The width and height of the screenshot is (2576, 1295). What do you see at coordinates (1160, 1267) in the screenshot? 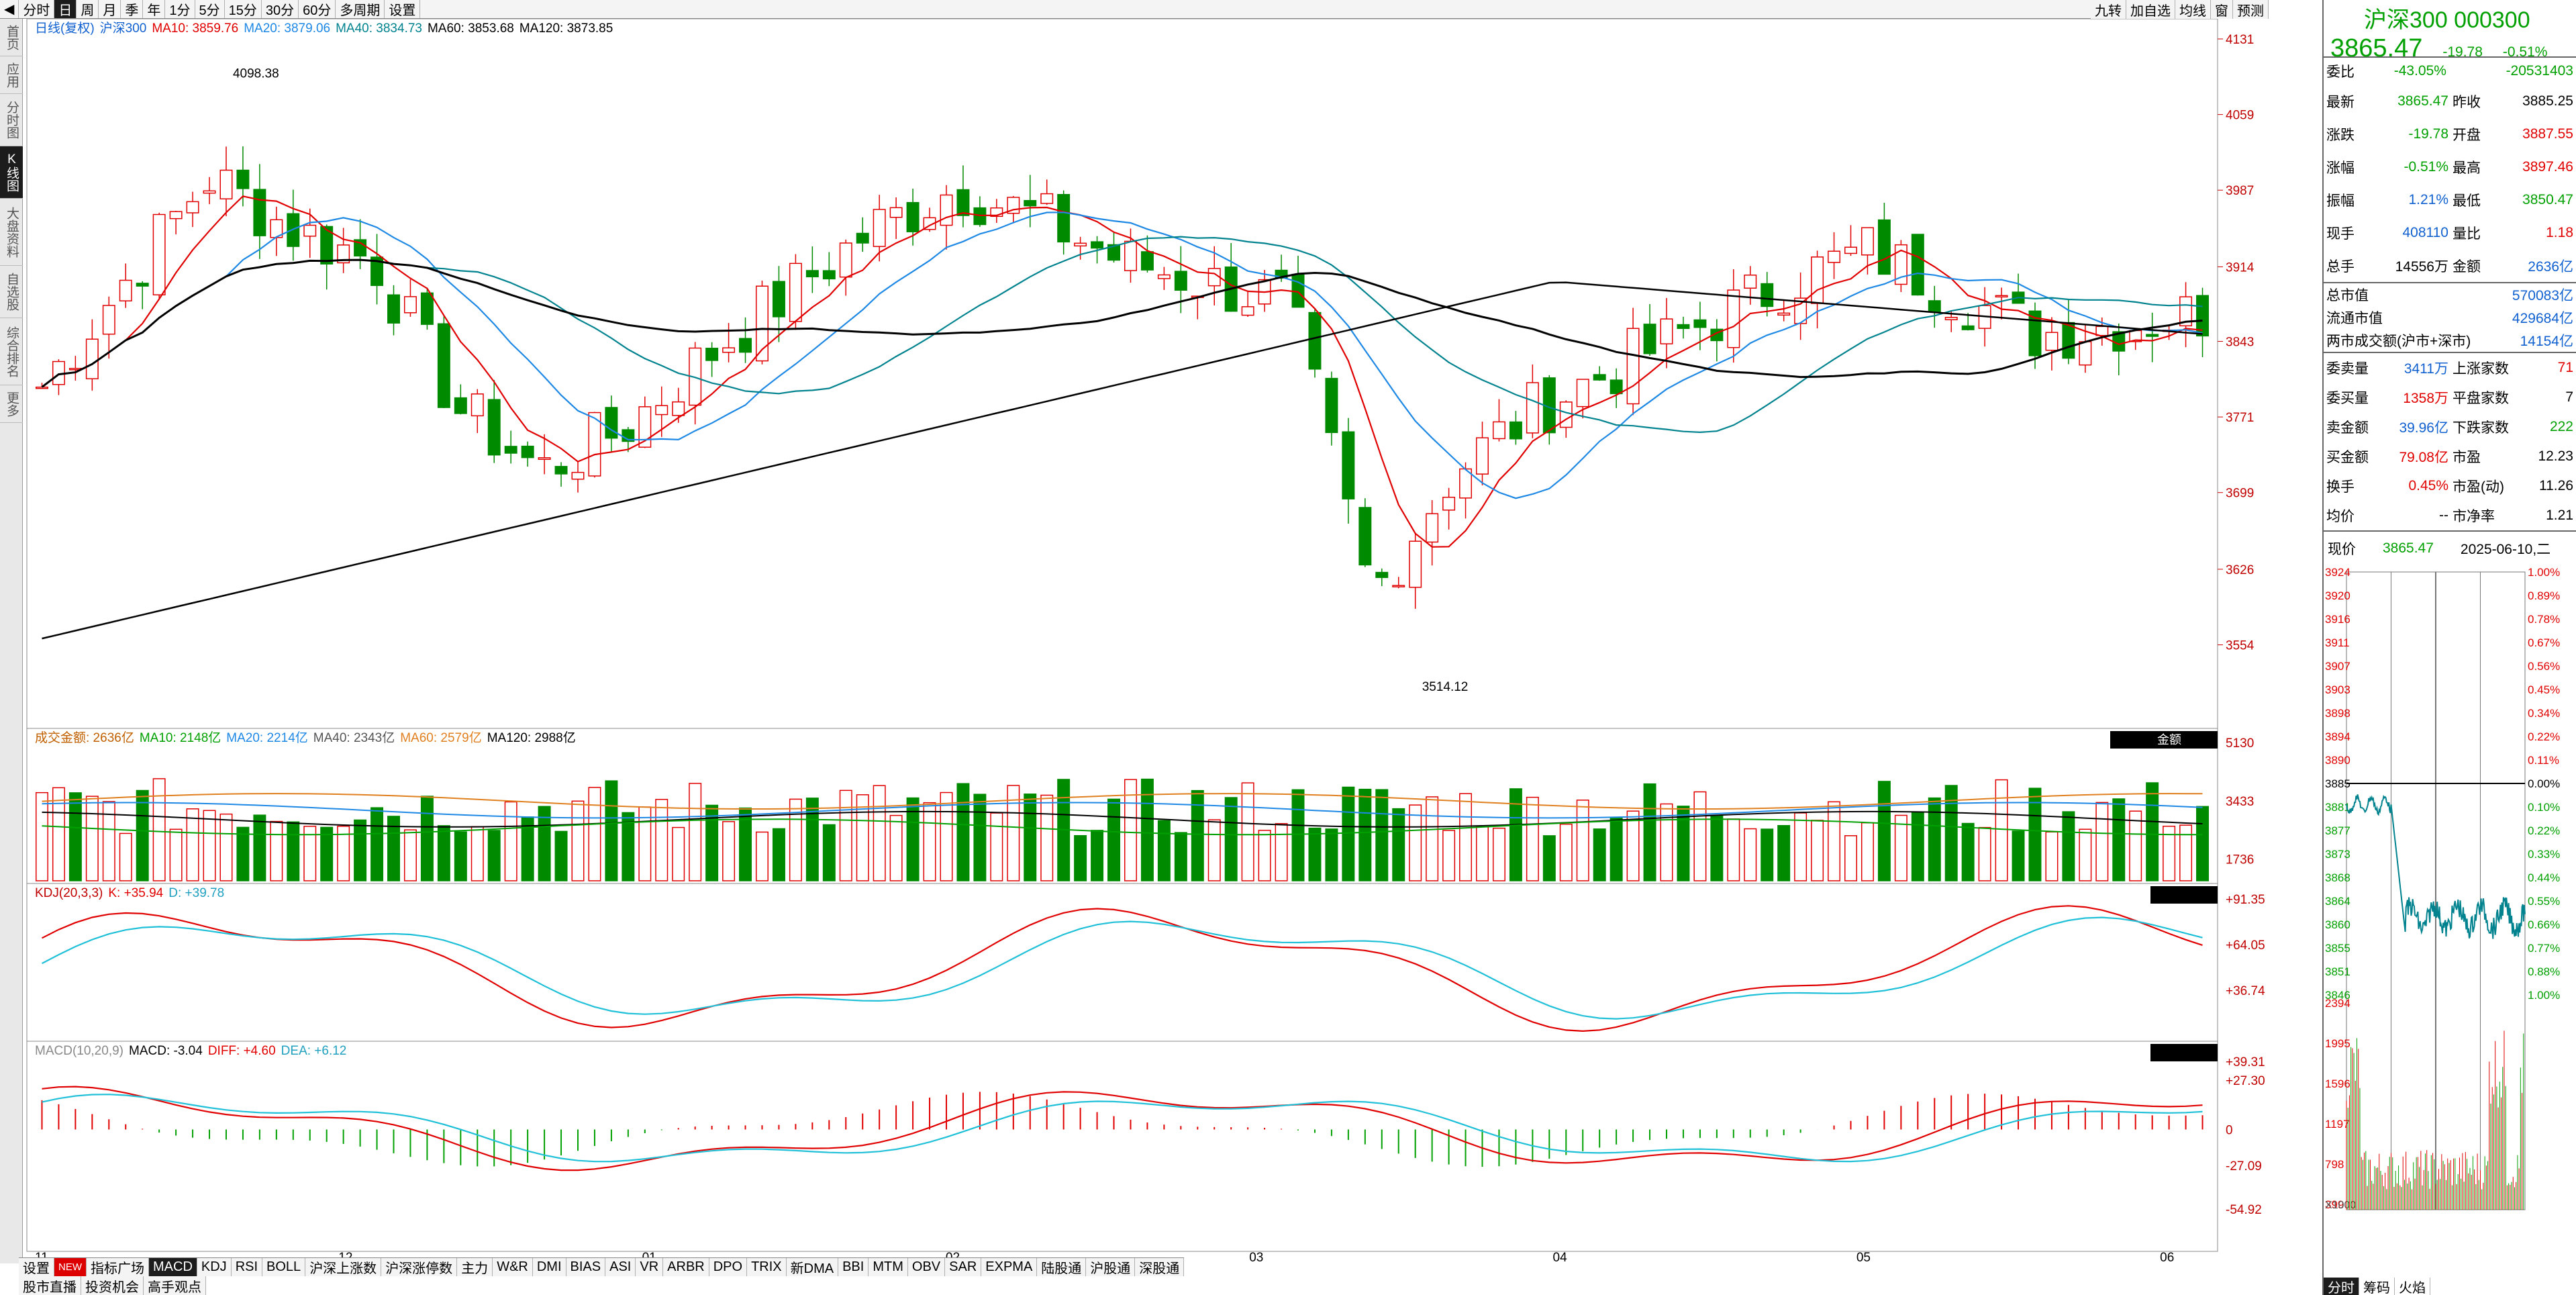
I see `indicator-tab: 深股通` at bounding box center [1160, 1267].